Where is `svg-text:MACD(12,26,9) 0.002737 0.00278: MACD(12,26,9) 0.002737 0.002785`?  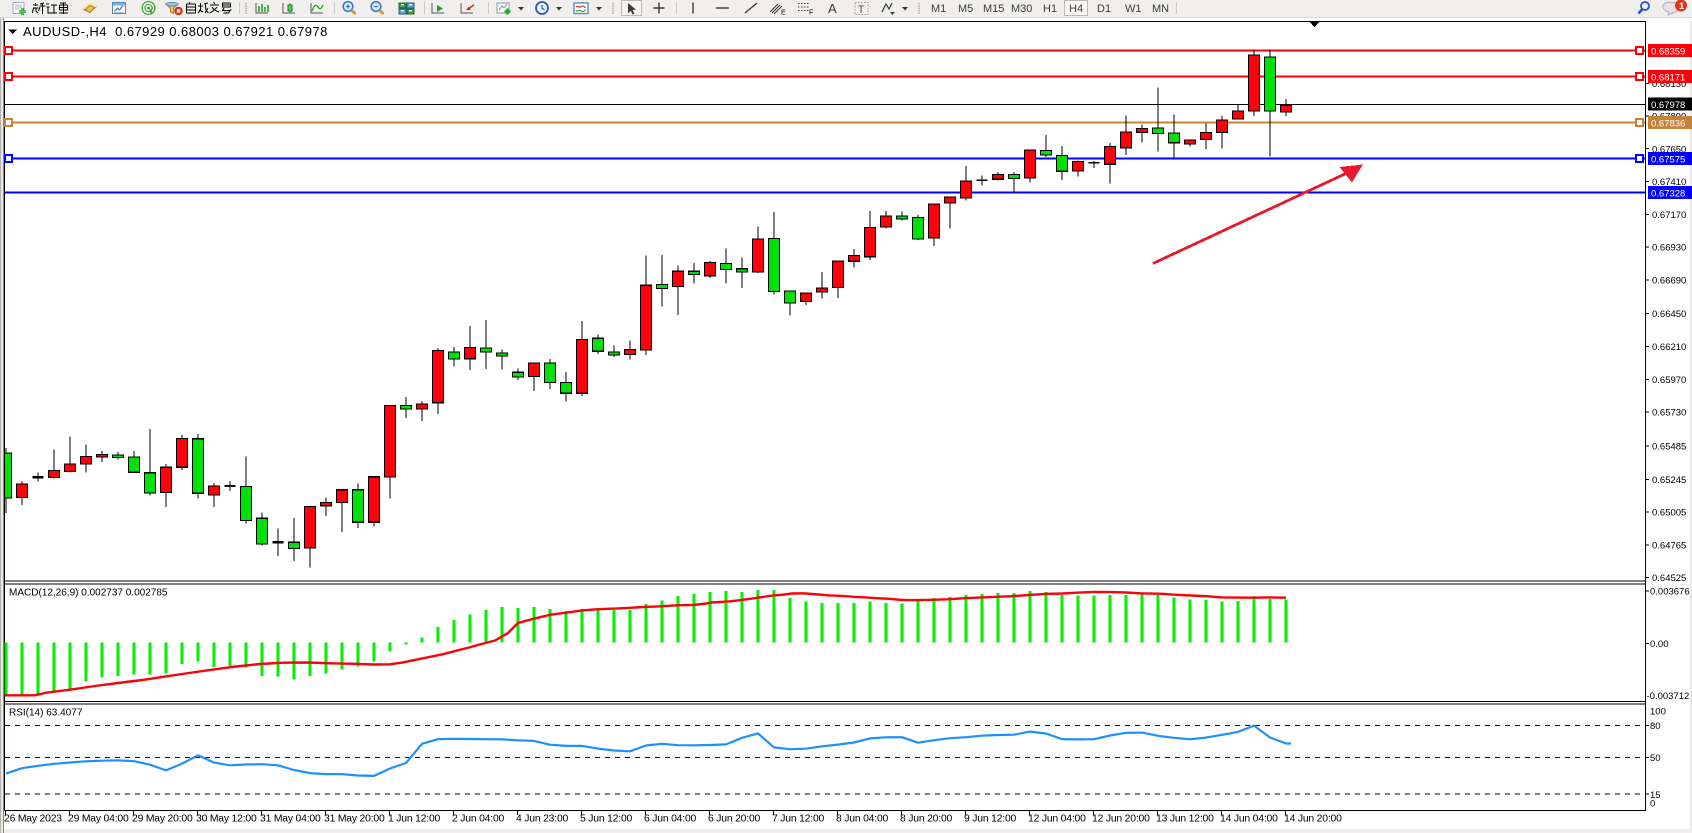 svg-text:MACD(12,26,9) 0.002737 0.00278: MACD(12,26,9) 0.002737 0.002785 is located at coordinates (88, 593).